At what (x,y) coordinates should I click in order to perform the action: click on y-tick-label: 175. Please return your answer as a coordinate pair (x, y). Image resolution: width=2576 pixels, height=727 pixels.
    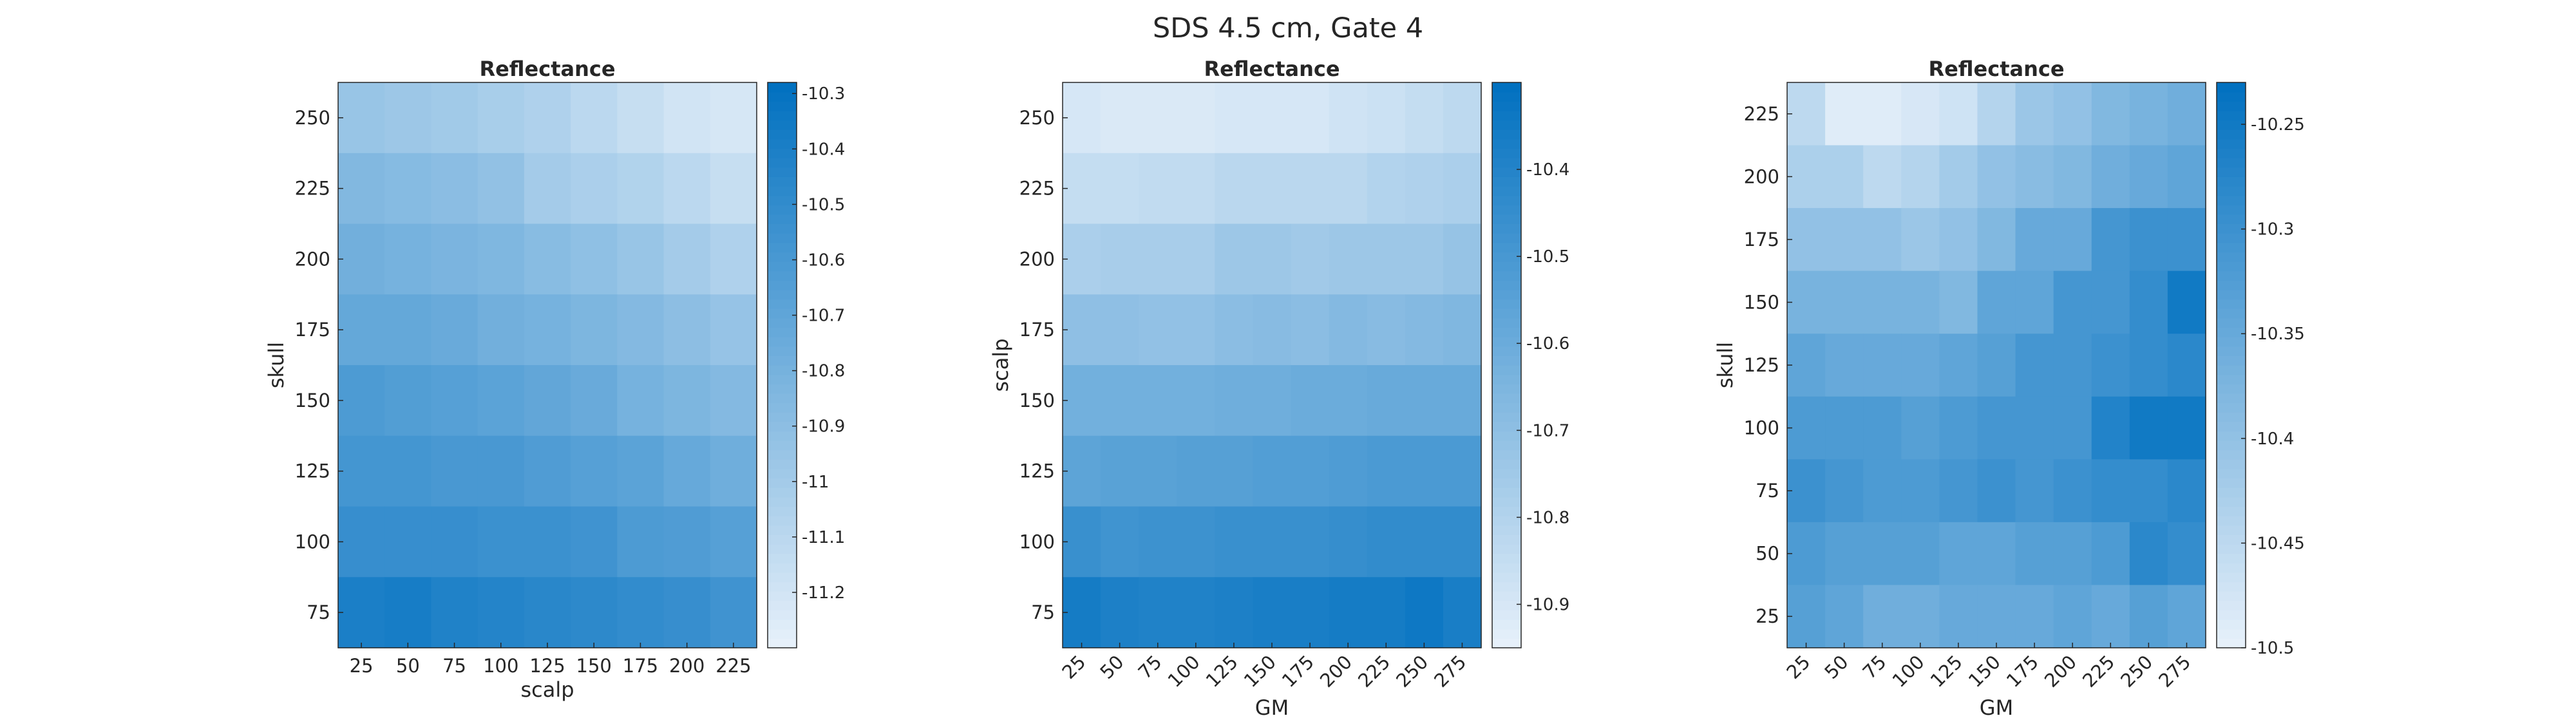
    Looking at the image, I should click on (1762, 239).